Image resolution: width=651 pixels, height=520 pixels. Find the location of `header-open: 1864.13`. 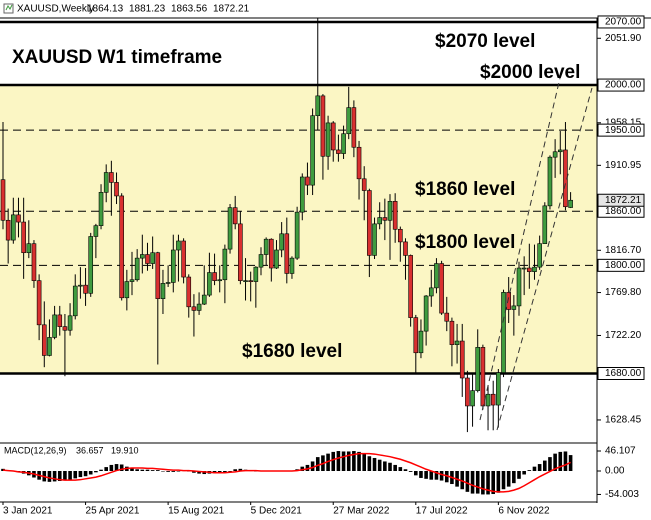

header-open: 1864.13 is located at coordinates (105, 9).